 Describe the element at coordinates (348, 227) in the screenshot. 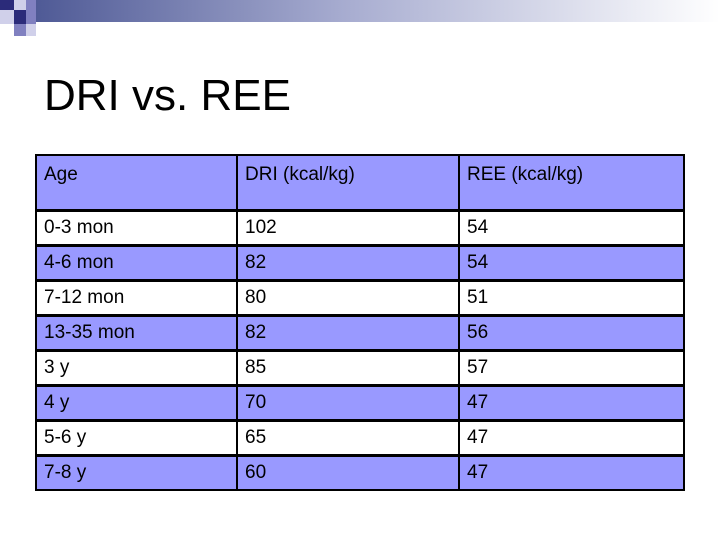

I see `cell-dri: 102` at that location.